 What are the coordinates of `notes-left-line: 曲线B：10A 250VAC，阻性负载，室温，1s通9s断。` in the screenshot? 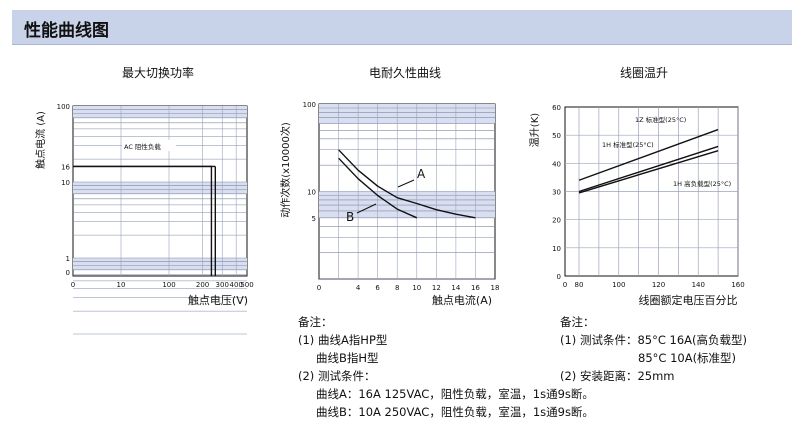 It's located at (455, 412).